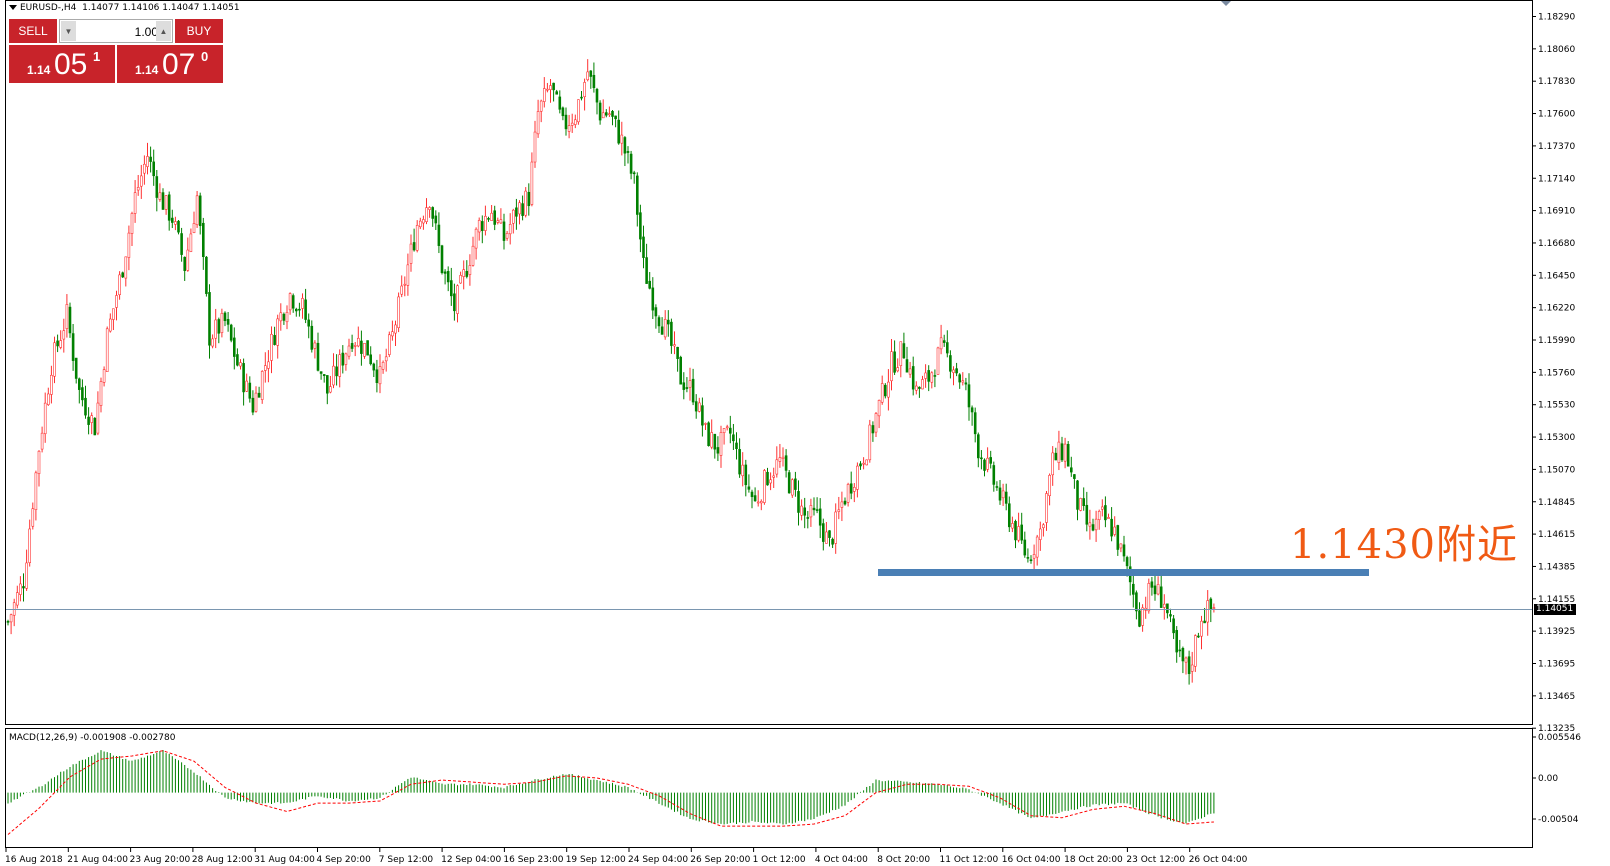  I want to click on y-tick-label: 1.14385, so click(1556, 567).